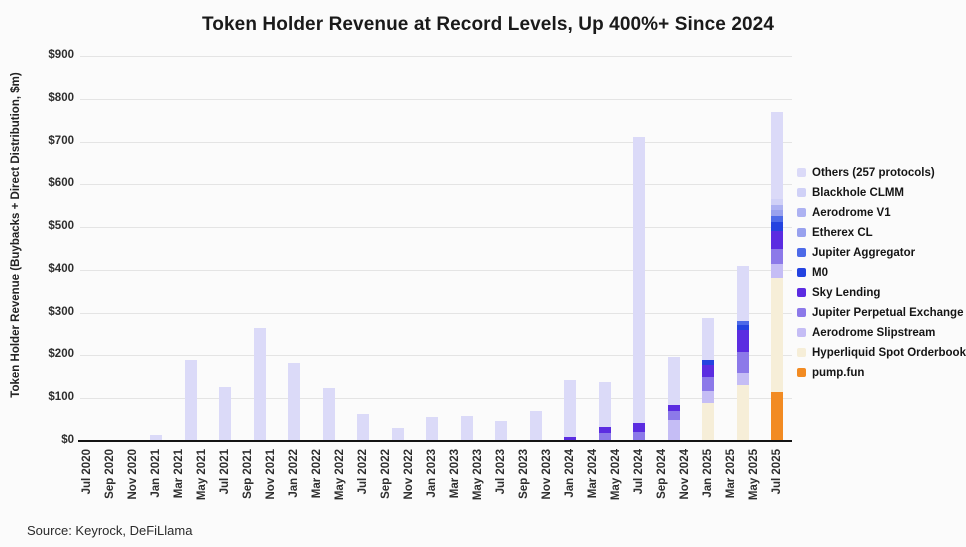 The width and height of the screenshot is (966, 547). I want to click on legend-item: Aerodrome V1, so click(881, 212).